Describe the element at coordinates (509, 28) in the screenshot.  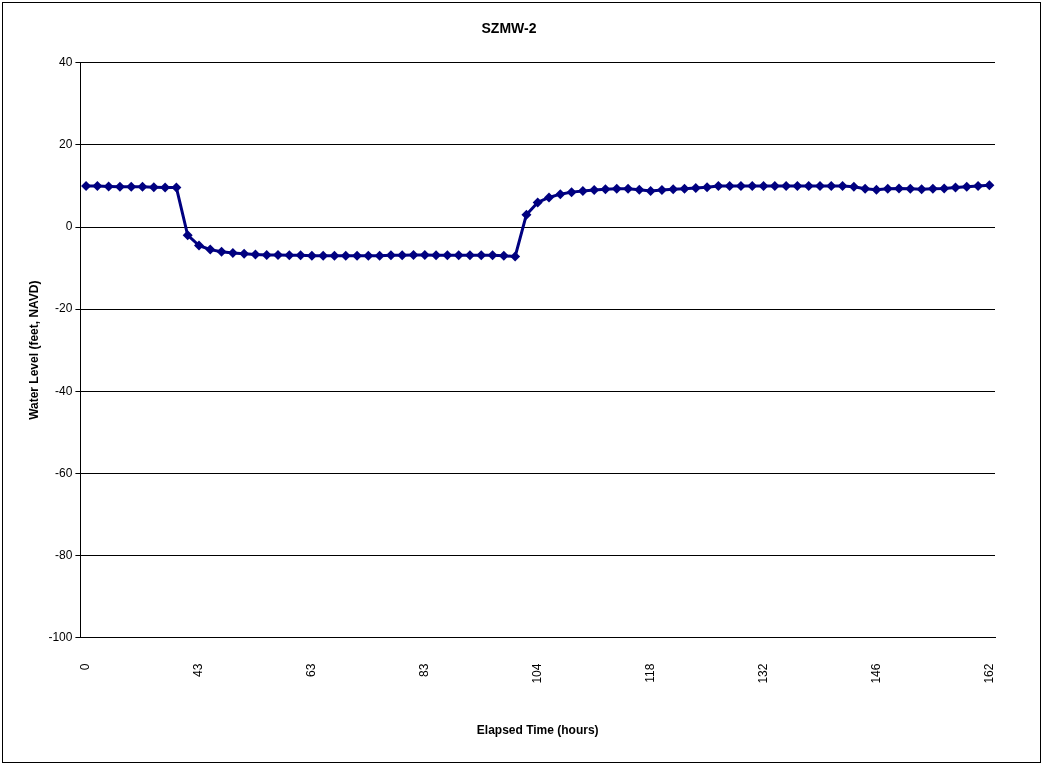
I see `chart-title: SZMW-2` at that location.